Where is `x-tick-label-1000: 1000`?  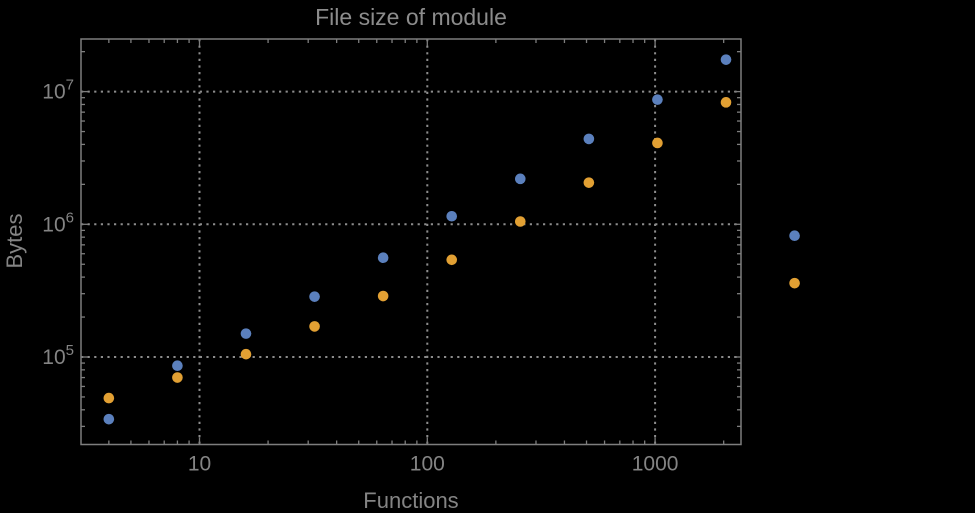 x-tick-label-1000: 1000 is located at coordinates (655, 464).